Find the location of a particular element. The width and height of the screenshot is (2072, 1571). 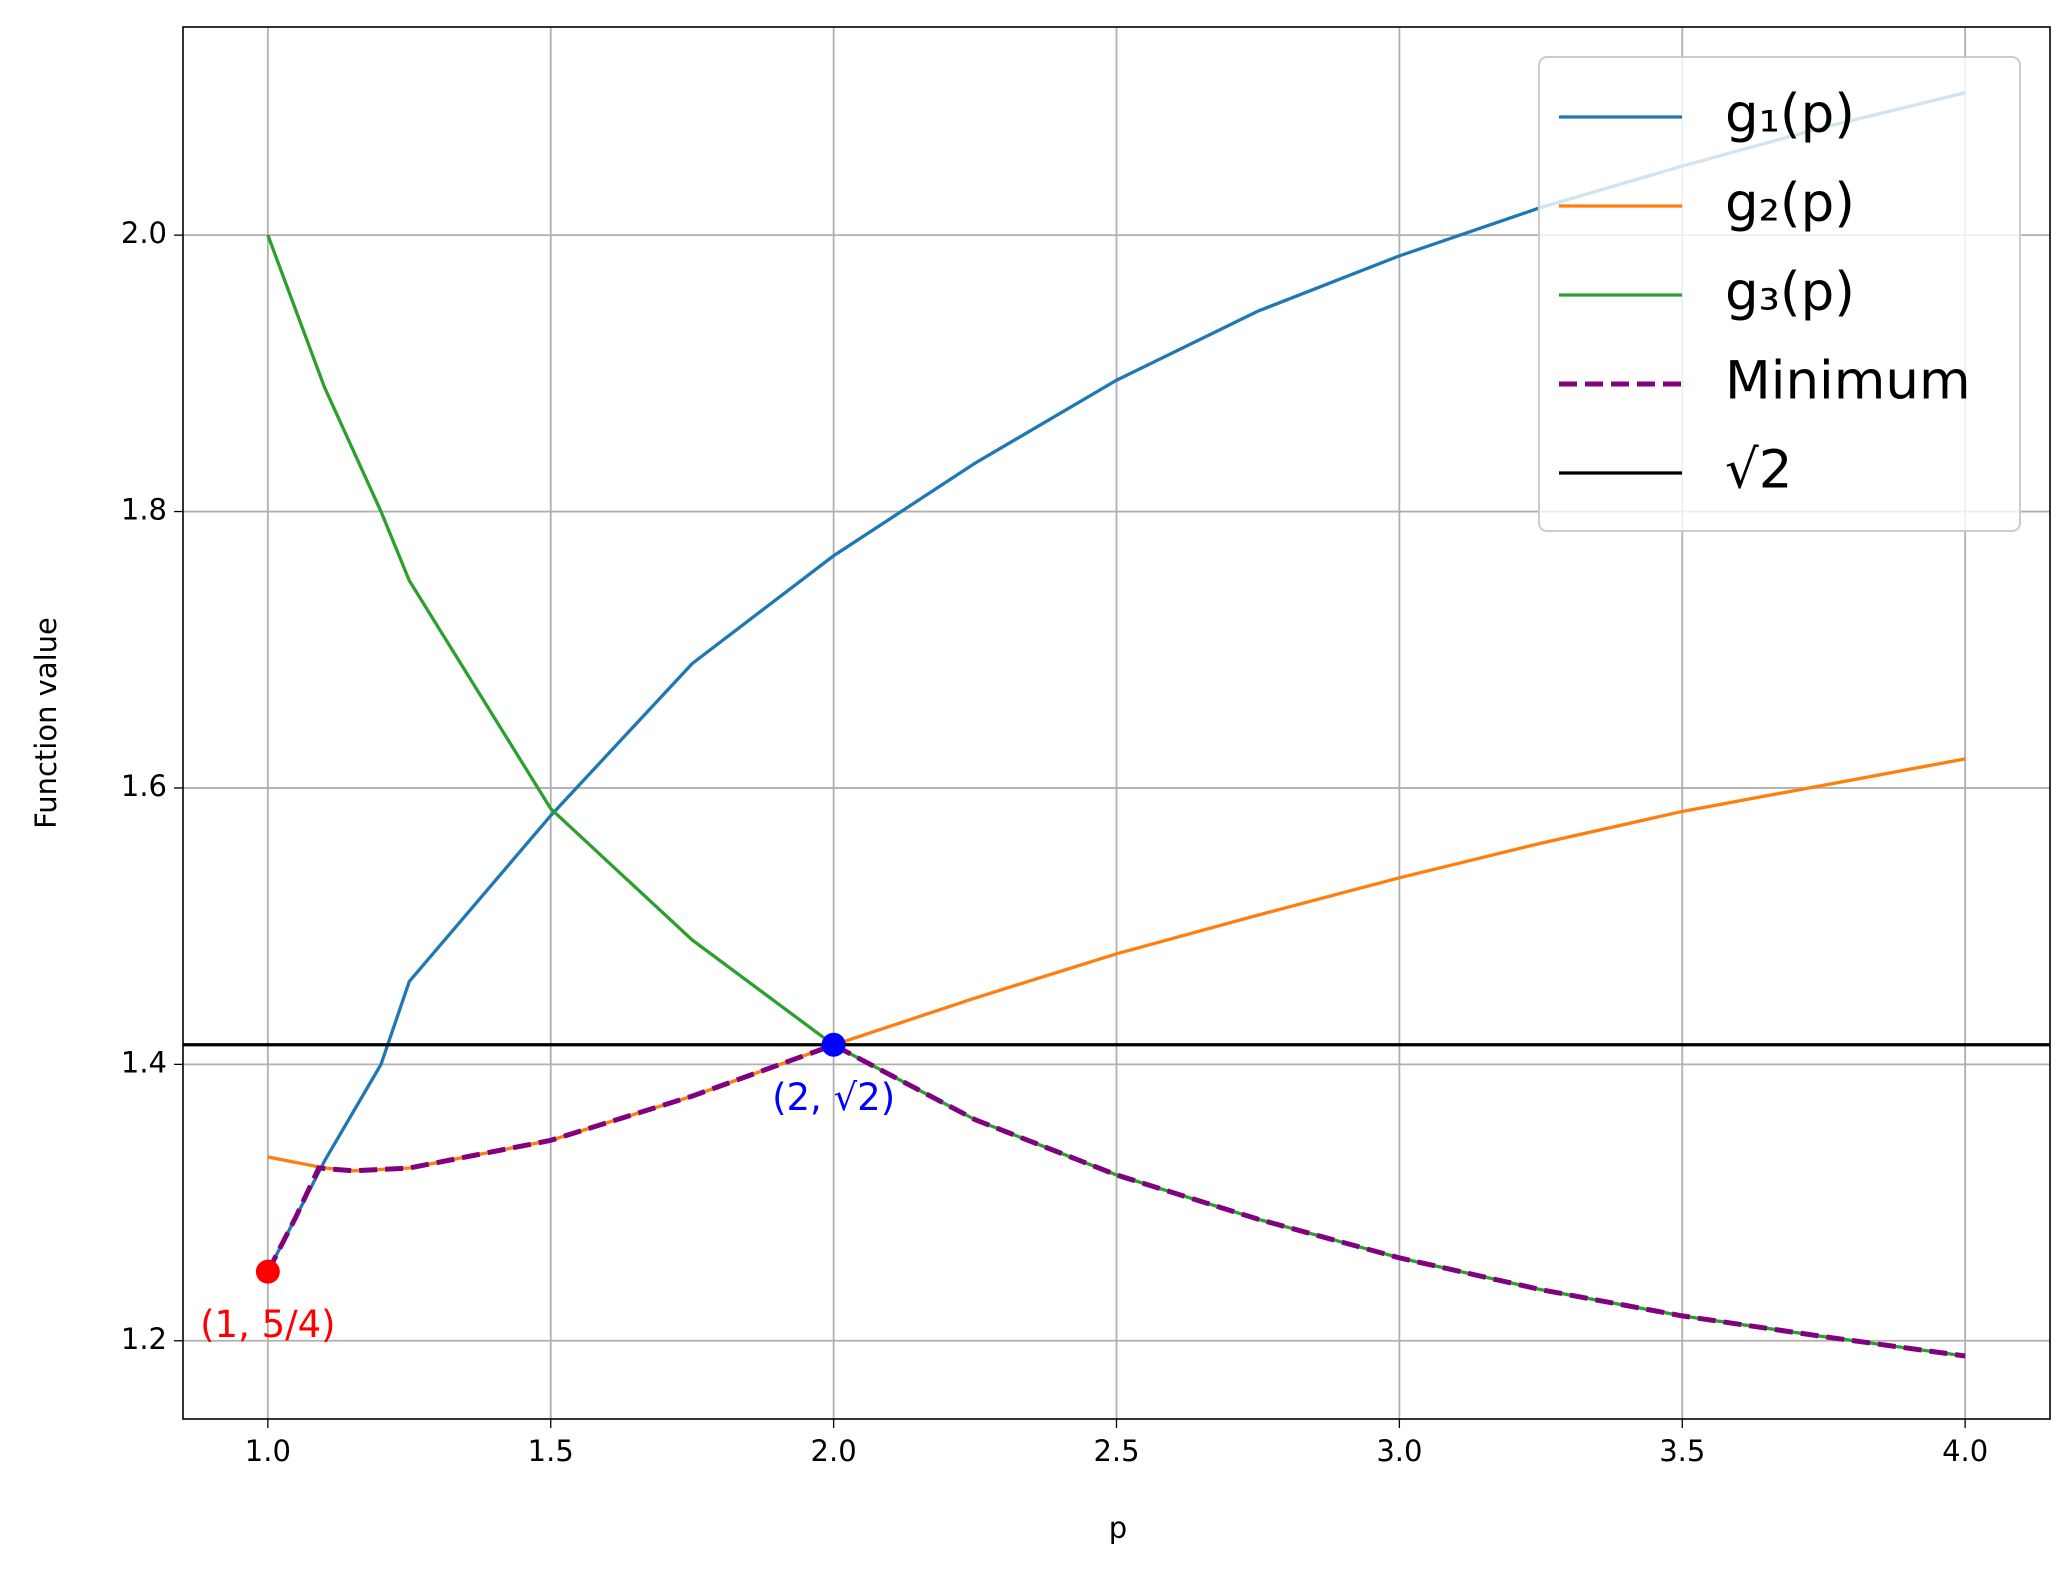

x-tick-label: 4.0 is located at coordinates (1965, 1451).